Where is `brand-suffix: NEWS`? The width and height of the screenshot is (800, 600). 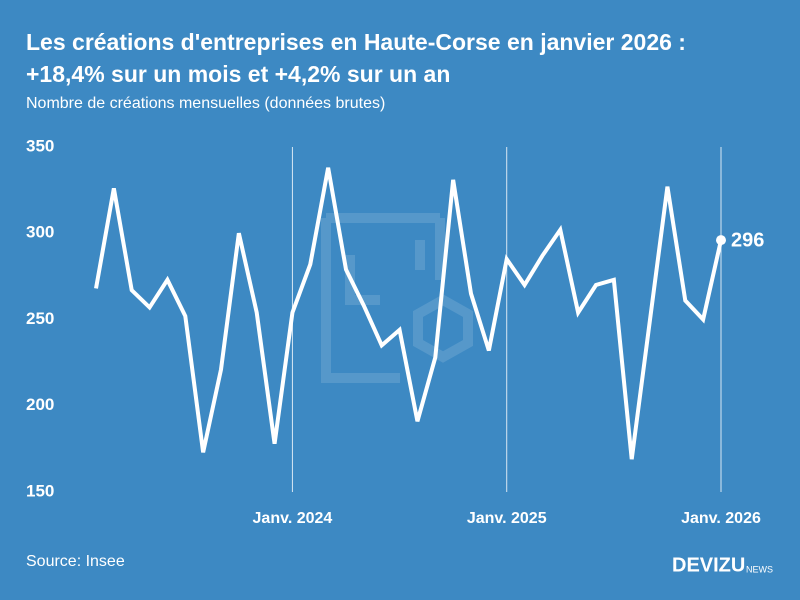
brand-suffix: NEWS is located at coordinates (759, 569).